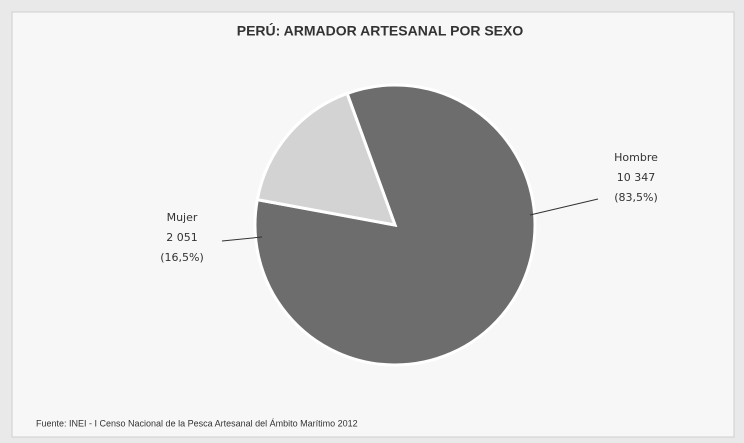 Image resolution: width=744 pixels, height=443 pixels. I want to click on value-label: 2 051, so click(182, 237).